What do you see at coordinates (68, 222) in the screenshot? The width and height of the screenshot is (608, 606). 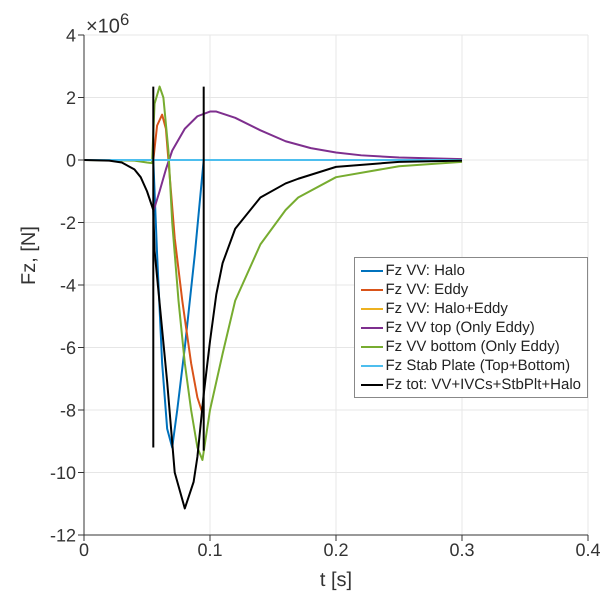 I see `y-tick-label: -2` at bounding box center [68, 222].